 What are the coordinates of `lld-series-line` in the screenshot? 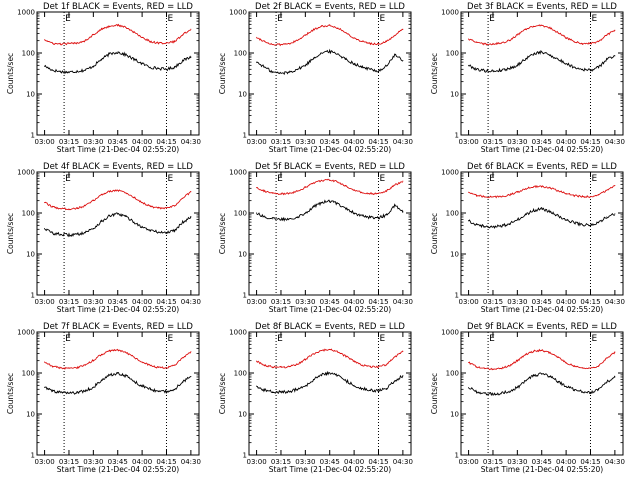 It's located at (329, 35).